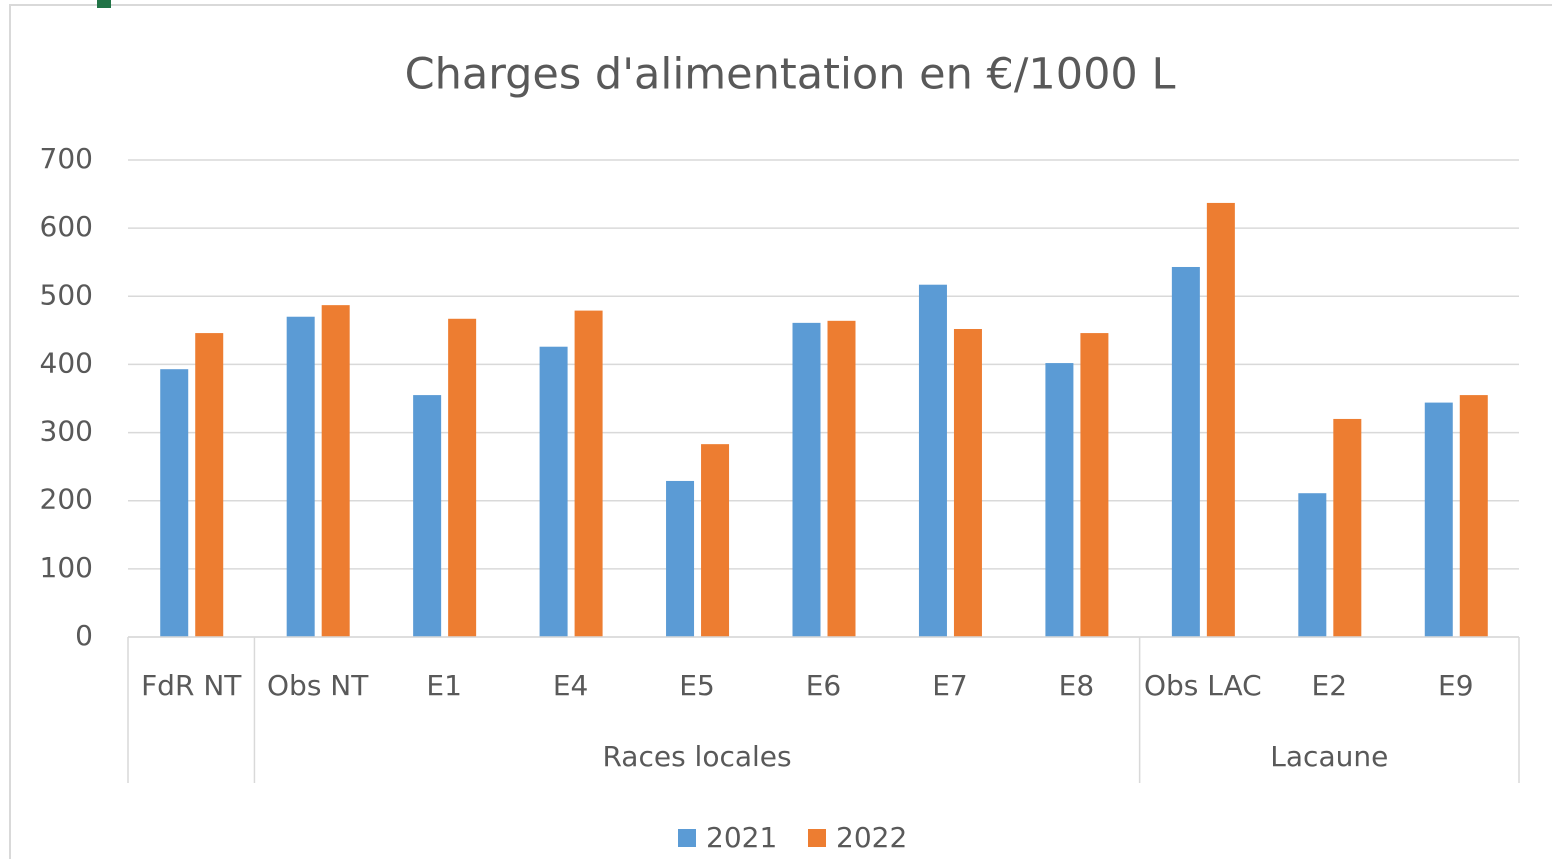 This screenshot has width=1552, height=863. Describe the element at coordinates (571, 685) in the screenshot. I see `x-tick-label: E4` at that location.